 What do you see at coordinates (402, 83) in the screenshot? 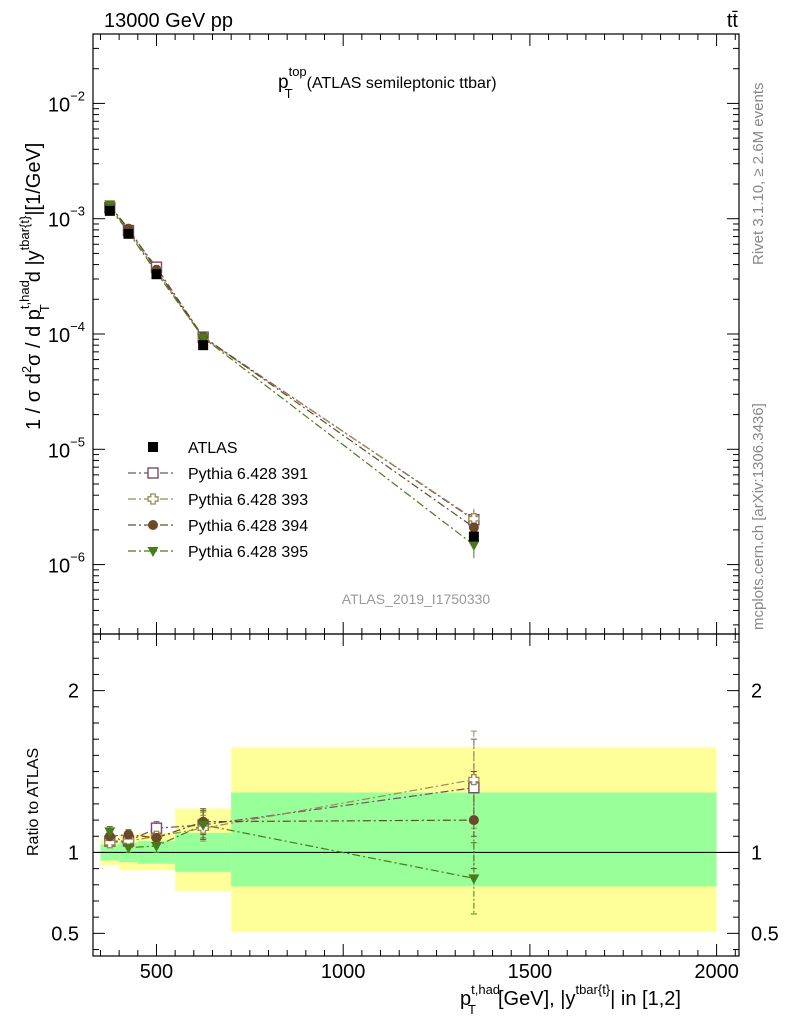
I see `main-title-rest: (ATLAS semileptonic ttbar)` at bounding box center [402, 83].